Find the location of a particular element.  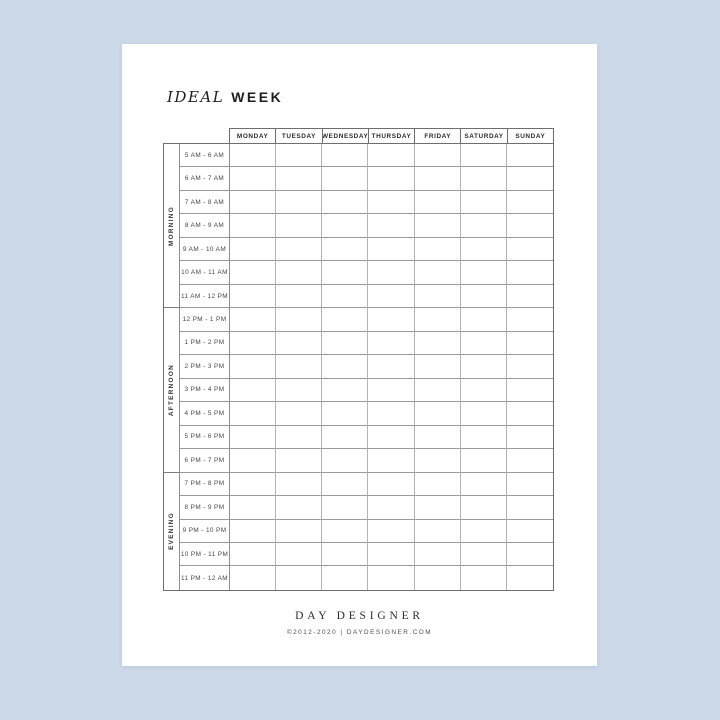

page-title-bold-word: WEEK is located at coordinates (257, 97).